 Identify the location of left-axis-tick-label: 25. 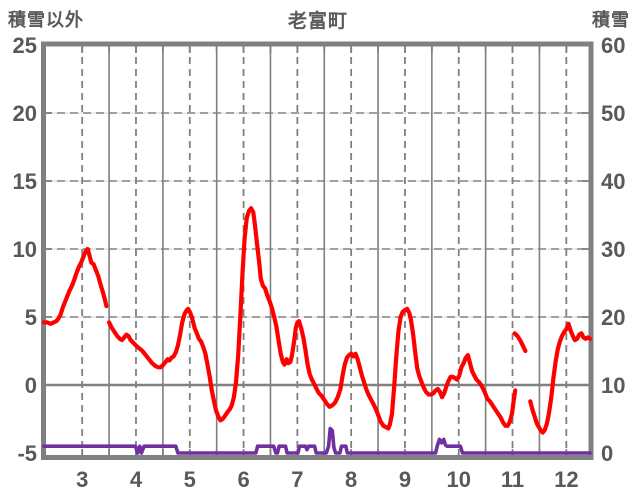
(25, 45).